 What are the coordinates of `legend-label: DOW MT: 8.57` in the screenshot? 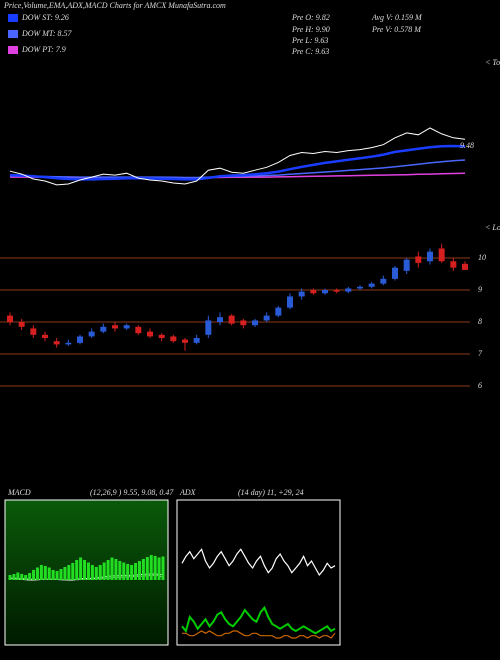 It's located at (47, 33).